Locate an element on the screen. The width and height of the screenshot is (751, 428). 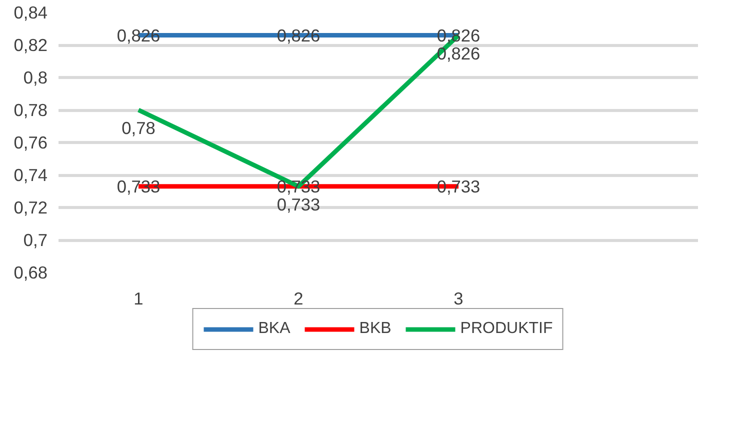
y-tick-label: 0,82 is located at coordinates (31, 45).